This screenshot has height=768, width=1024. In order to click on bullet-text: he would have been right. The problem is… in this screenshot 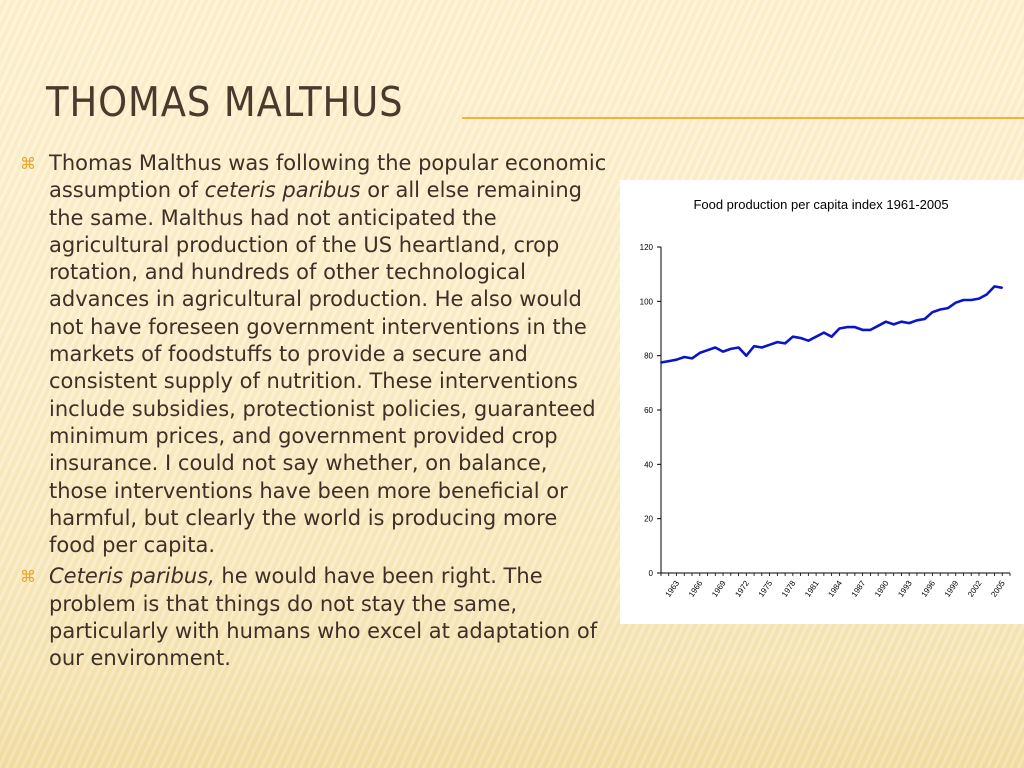, I will do `click(323, 617)`.